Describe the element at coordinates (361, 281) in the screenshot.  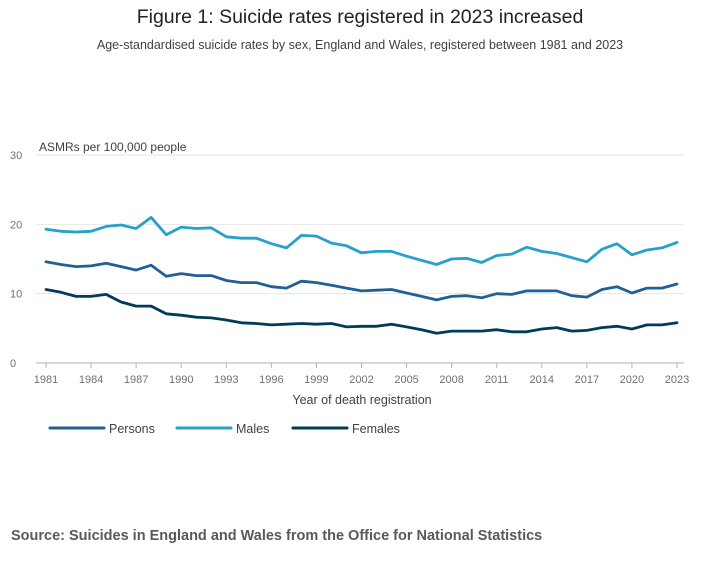
I see `series-line-persons` at that location.